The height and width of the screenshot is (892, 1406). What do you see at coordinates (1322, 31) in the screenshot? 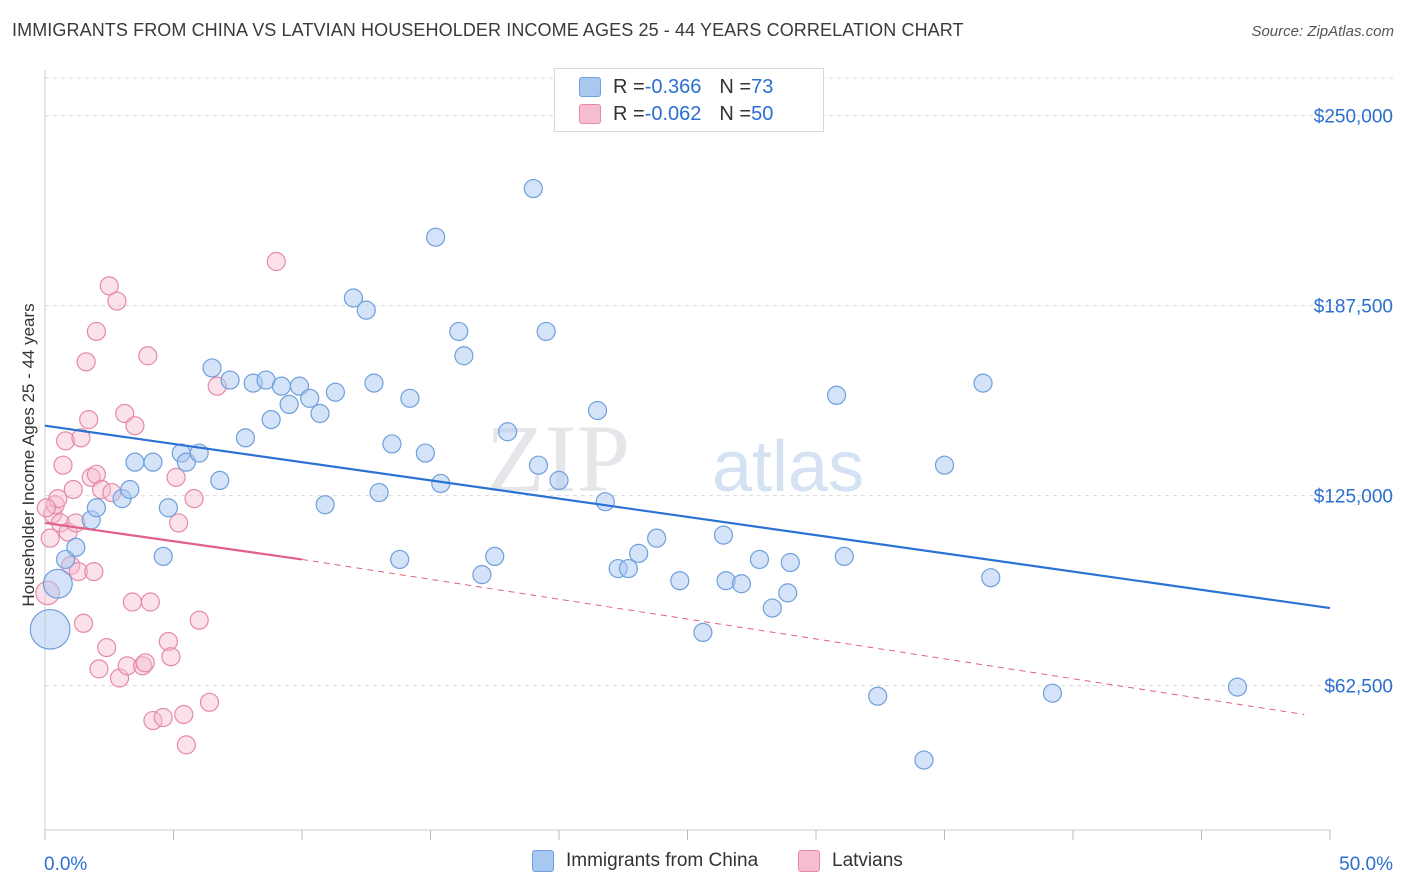
I see `source-note: Source: ZipAtlas.com` at bounding box center [1322, 31].